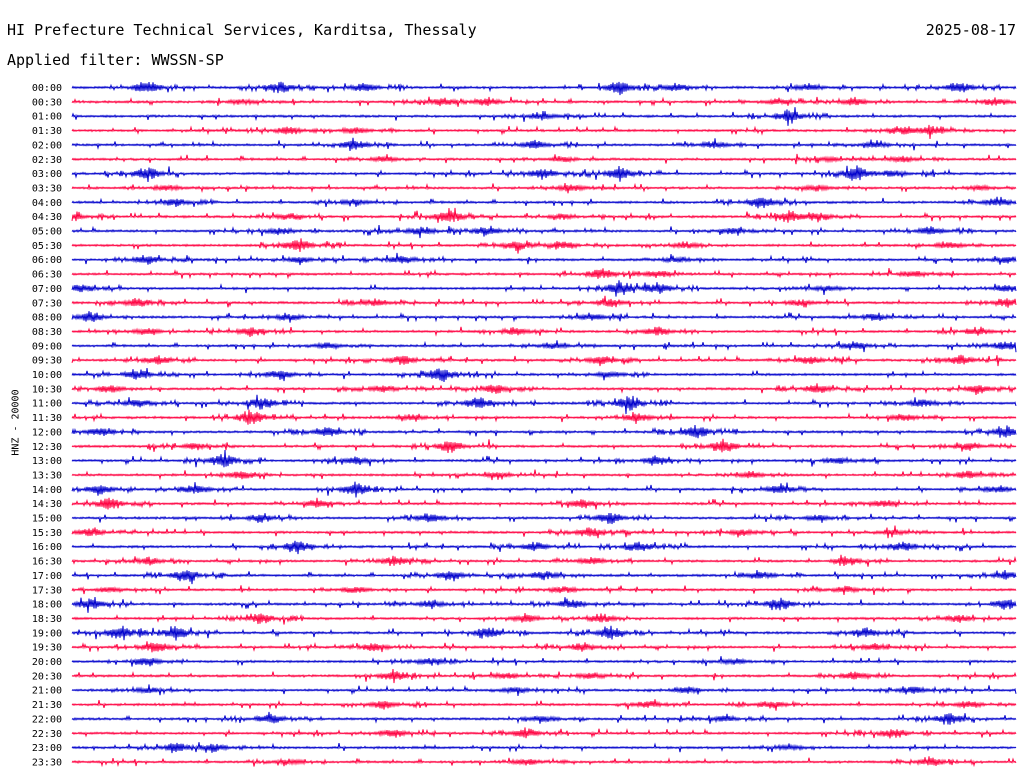  Describe the element at coordinates (47, 648) in the screenshot. I see `time-label: 19:30` at that location.